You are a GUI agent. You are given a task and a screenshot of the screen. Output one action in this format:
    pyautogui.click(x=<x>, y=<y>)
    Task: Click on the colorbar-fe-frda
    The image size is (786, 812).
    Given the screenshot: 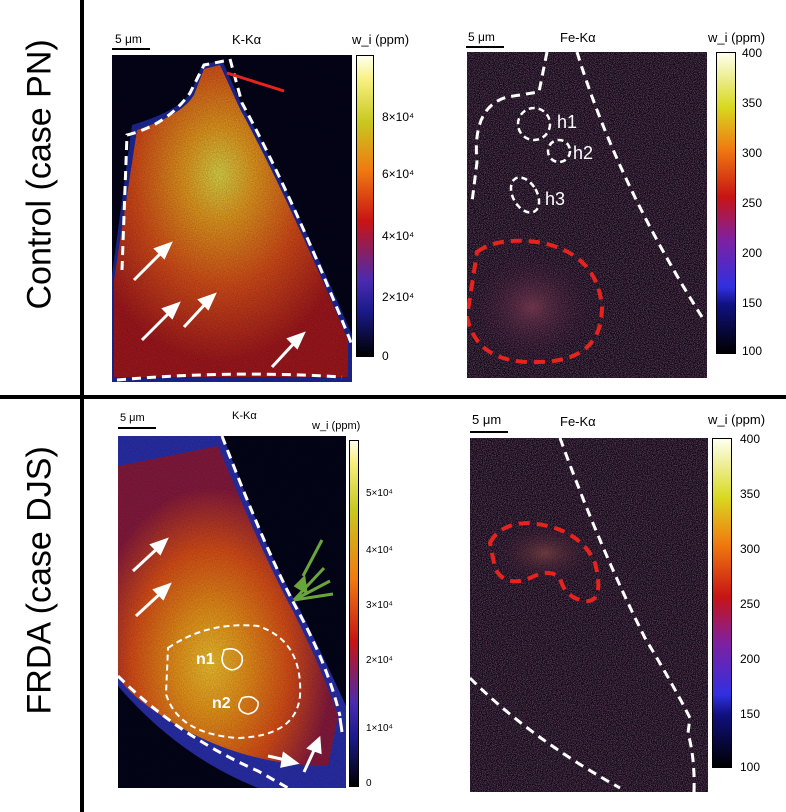 What is the action you would take?
    pyautogui.click(x=722, y=603)
    